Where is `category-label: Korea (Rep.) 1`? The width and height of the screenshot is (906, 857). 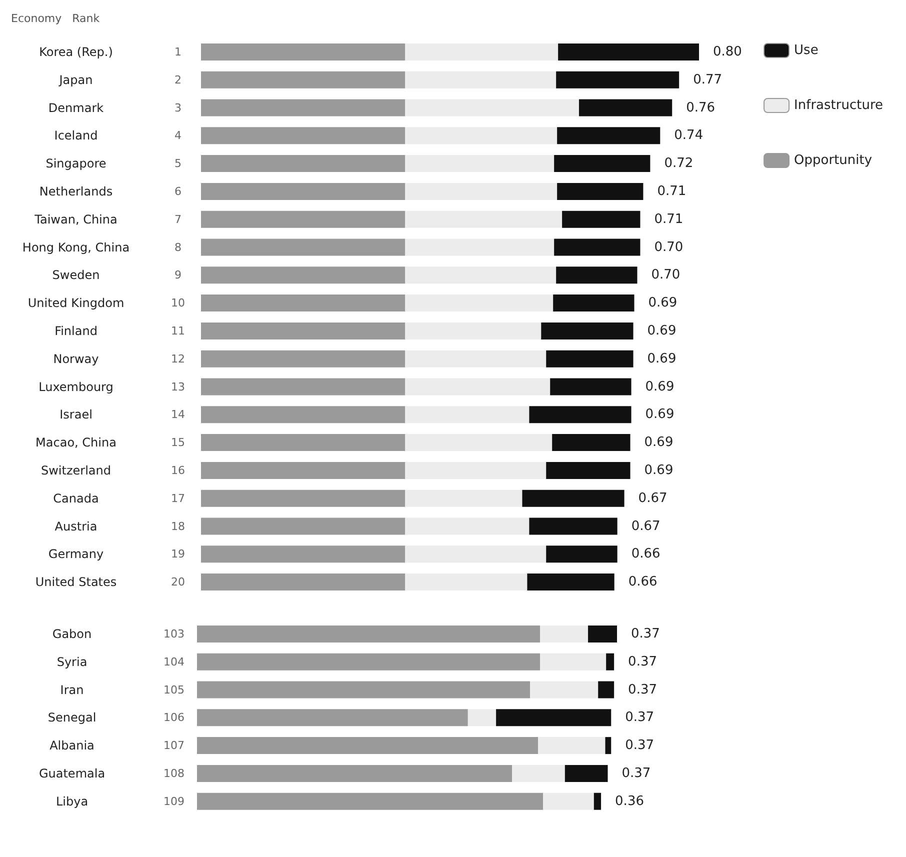 category-label: Korea (Rep.) 1 is located at coordinates (110, 51).